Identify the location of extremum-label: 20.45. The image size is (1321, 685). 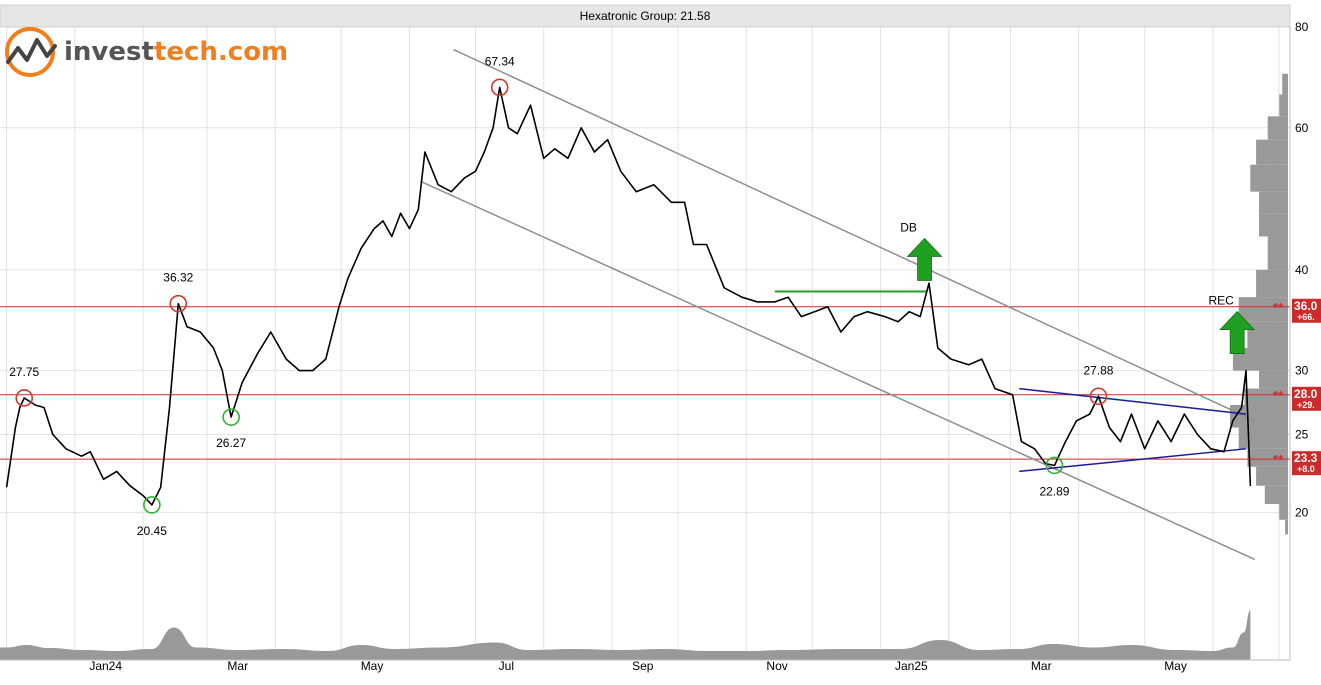
(152, 531).